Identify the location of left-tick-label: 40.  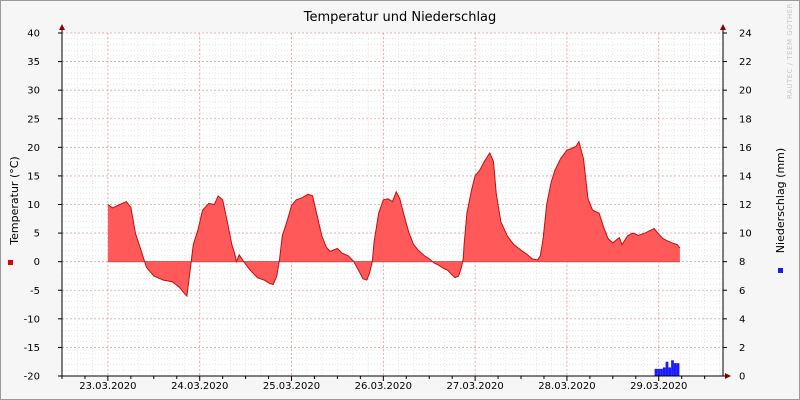
(33, 34).